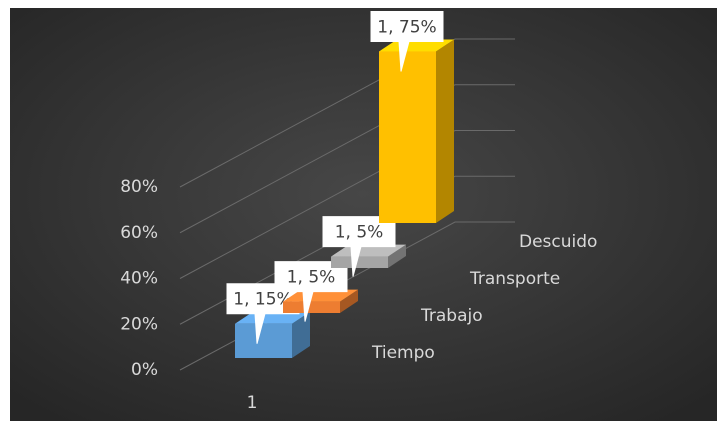 This screenshot has height=430, width=727. Describe the element at coordinates (252, 403) in the screenshot. I see `x-tick-label: 1` at that location.